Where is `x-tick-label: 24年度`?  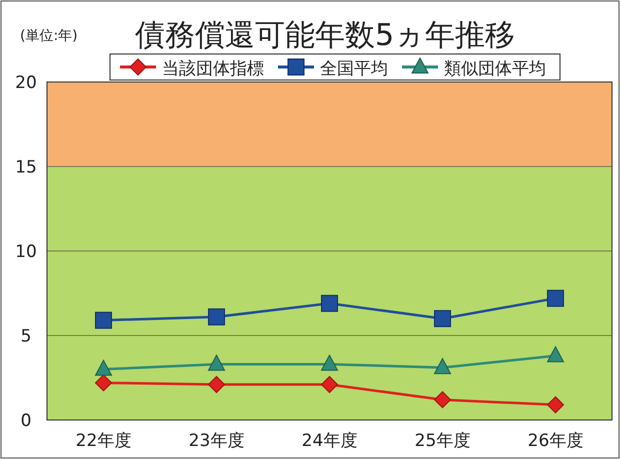
x-tick-label: 24年度 is located at coordinates (330, 441).